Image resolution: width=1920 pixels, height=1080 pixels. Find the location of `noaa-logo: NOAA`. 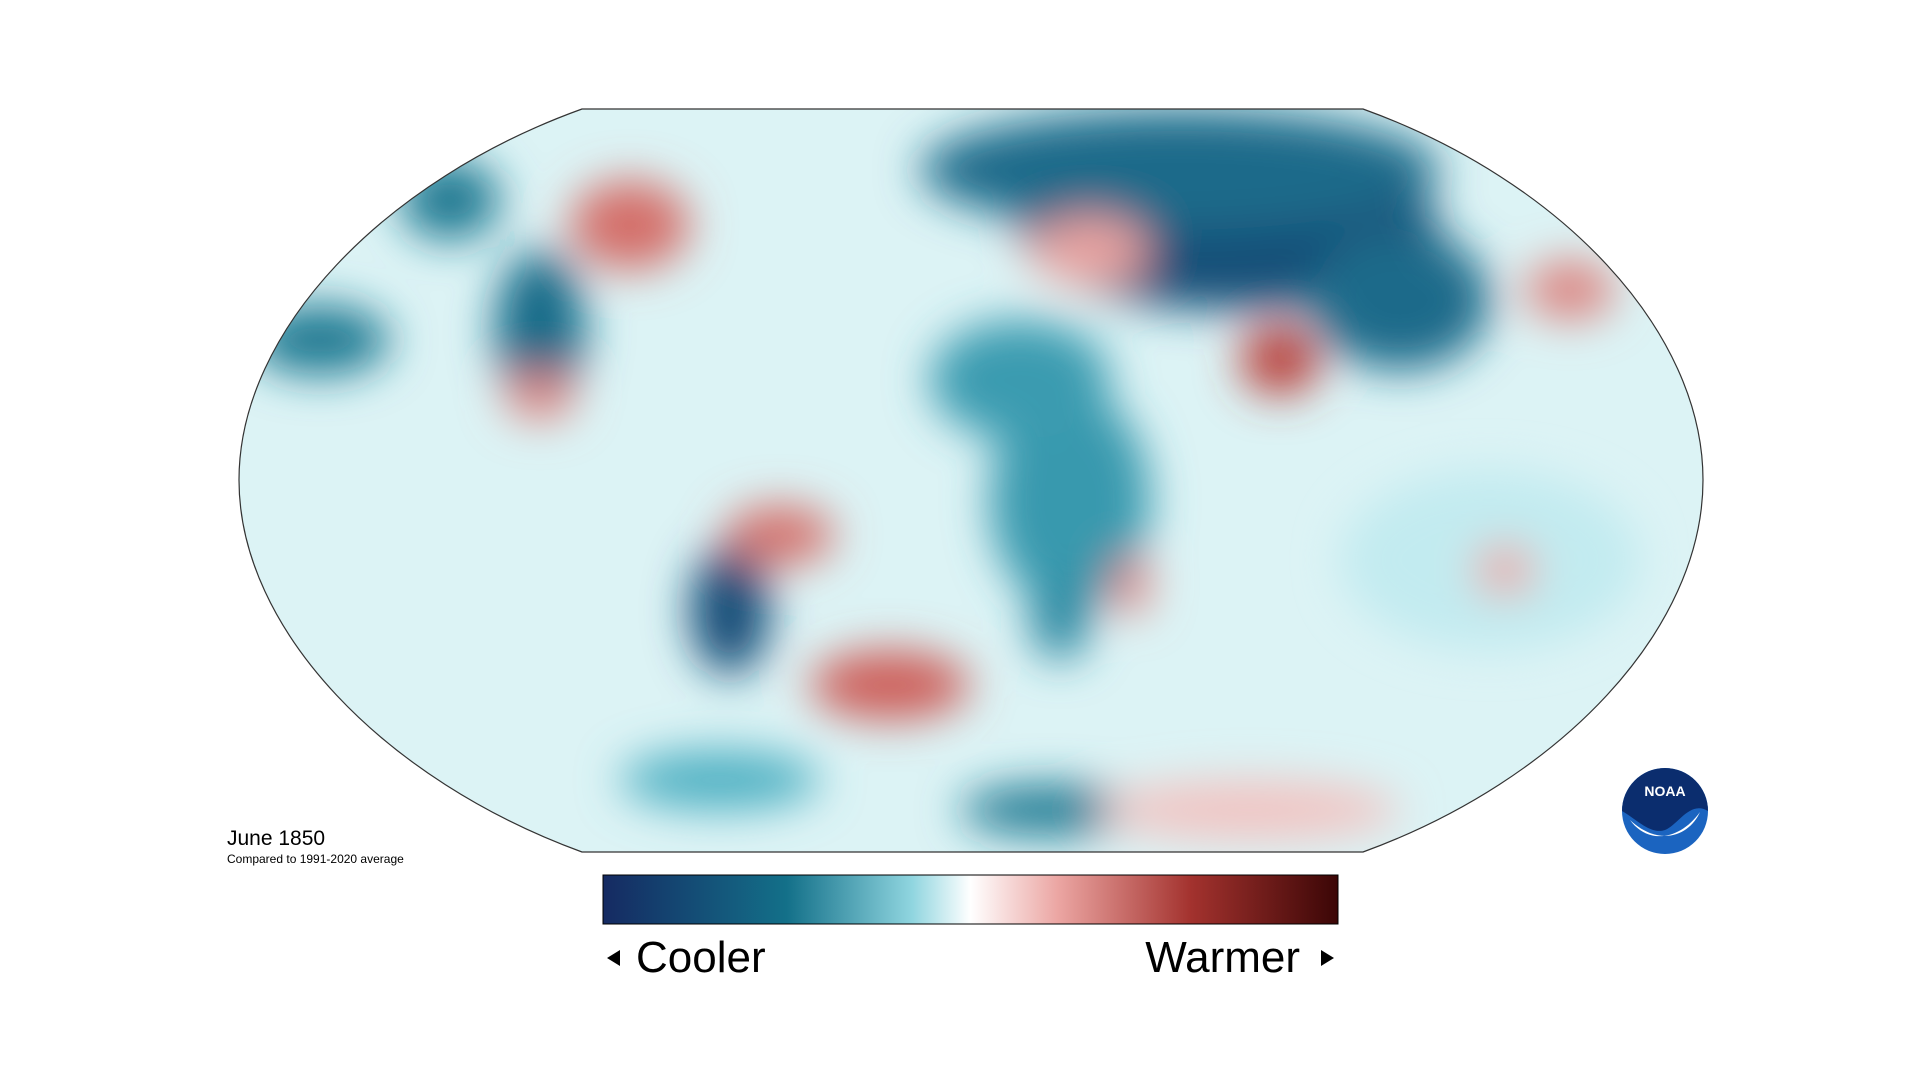

noaa-logo: NOAA is located at coordinates (1665, 811).